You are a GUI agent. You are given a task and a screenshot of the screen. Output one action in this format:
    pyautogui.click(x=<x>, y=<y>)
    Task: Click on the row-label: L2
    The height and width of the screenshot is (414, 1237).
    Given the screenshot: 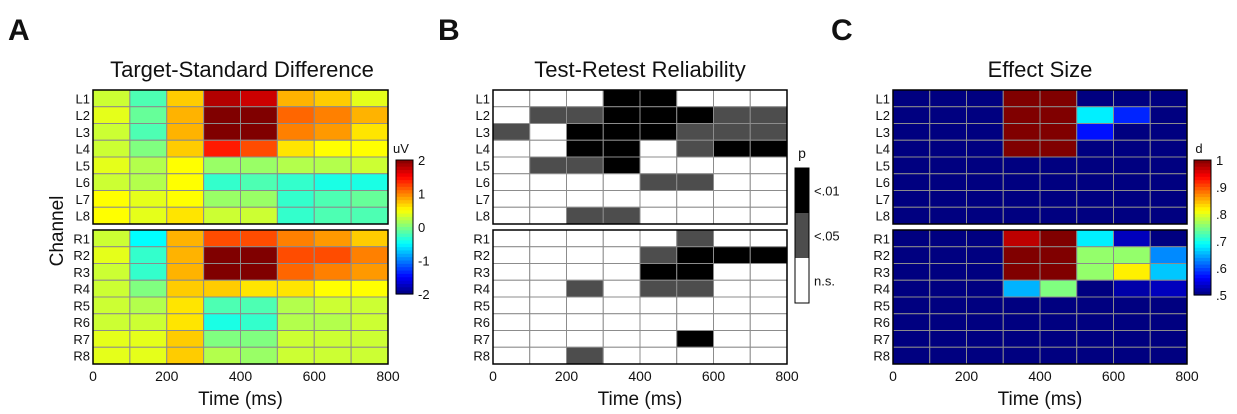 What is the action you would take?
    pyautogui.click(x=883, y=115)
    